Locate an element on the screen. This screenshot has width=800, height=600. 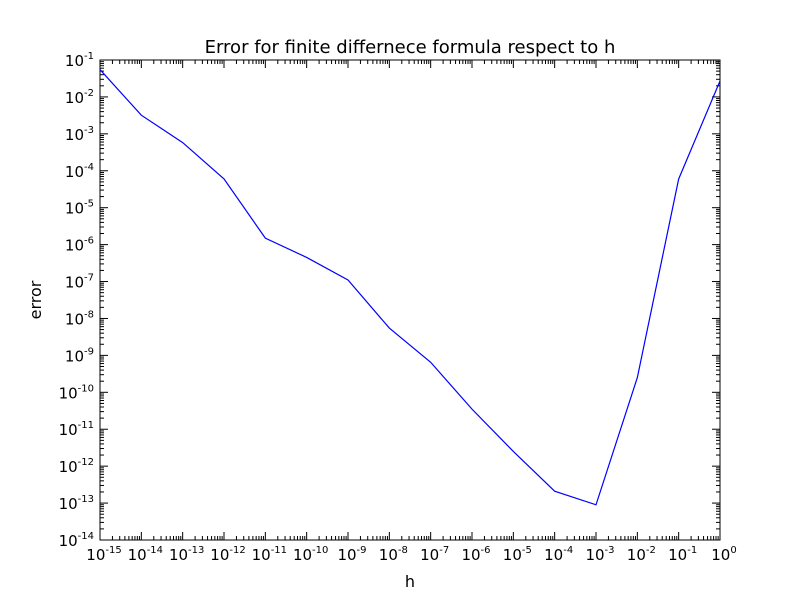
x-tick-label-exp: -15 is located at coordinates (113, 550).